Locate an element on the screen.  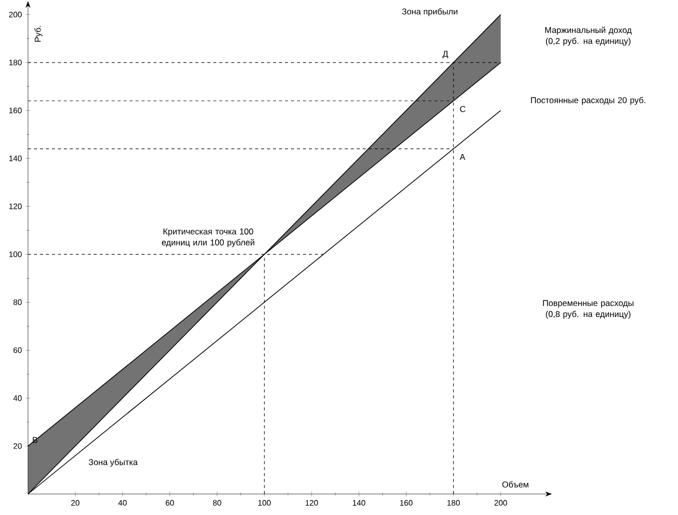
annotation: Постоянные расходы 20 руб. is located at coordinates (588, 100).